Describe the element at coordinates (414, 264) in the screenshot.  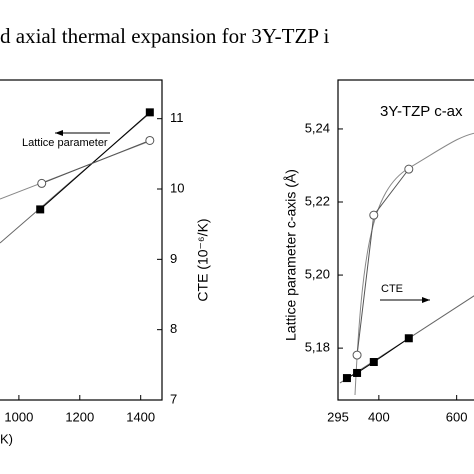
I see `fit-curve` at that location.